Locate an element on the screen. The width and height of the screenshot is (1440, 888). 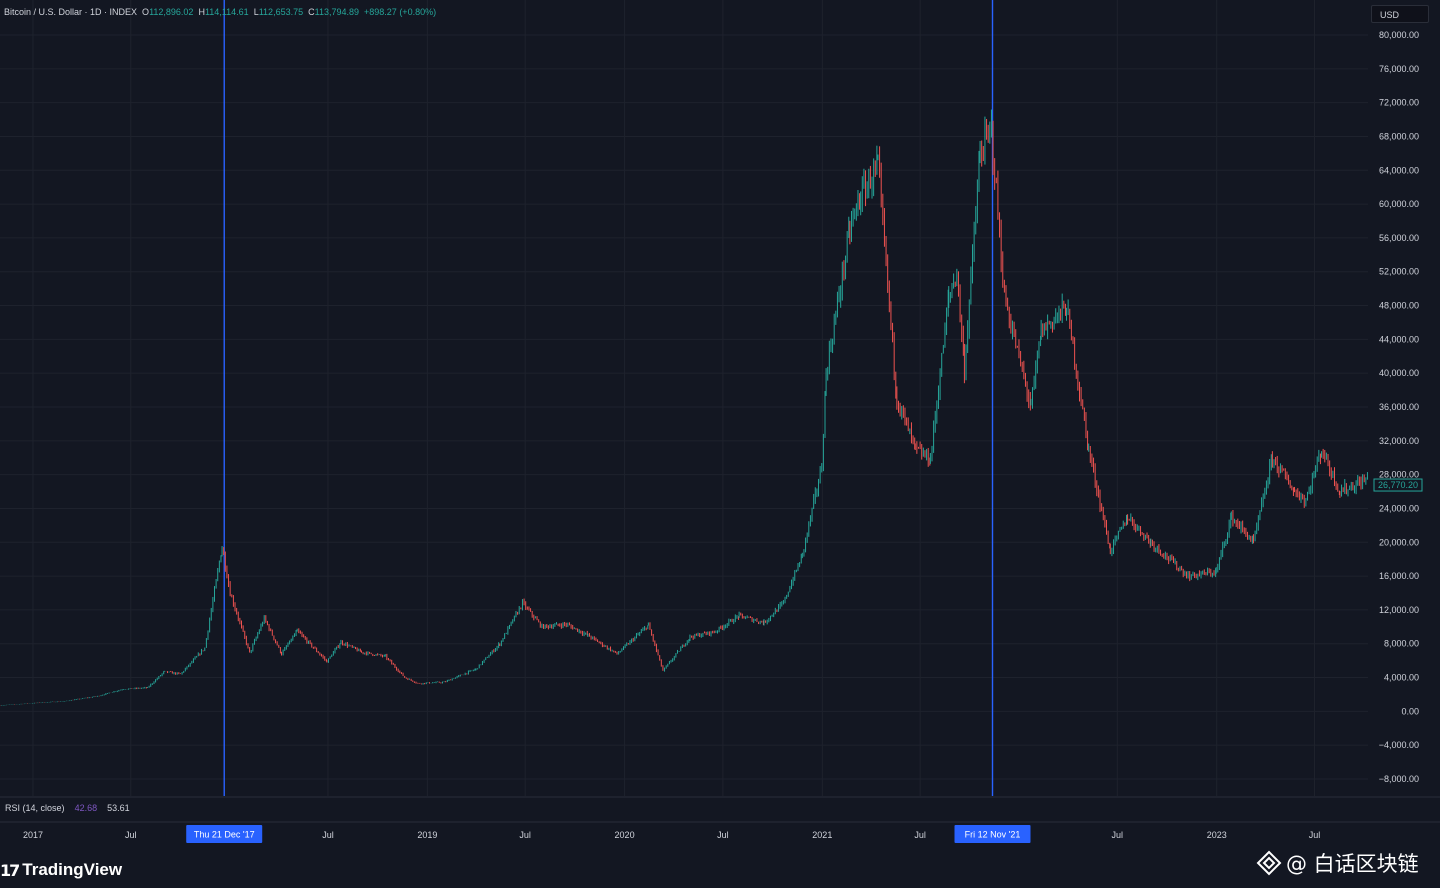
price-tick-label: 64,000.00 is located at coordinates (1399, 170).